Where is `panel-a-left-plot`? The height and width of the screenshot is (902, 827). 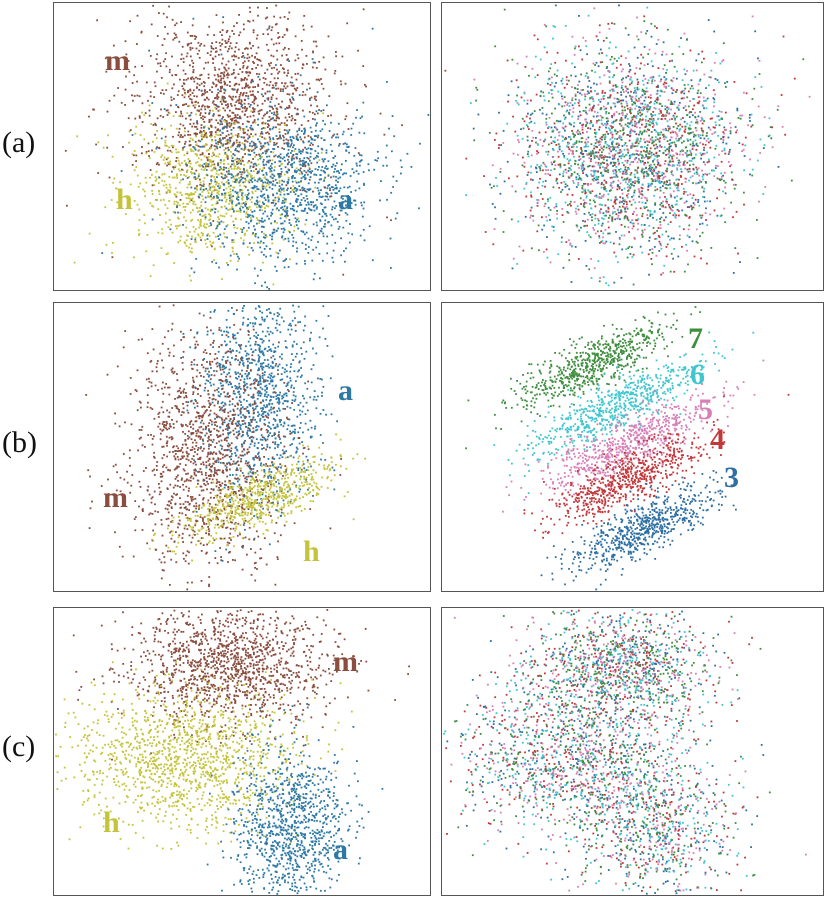 panel-a-left-plot is located at coordinates (247, 147).